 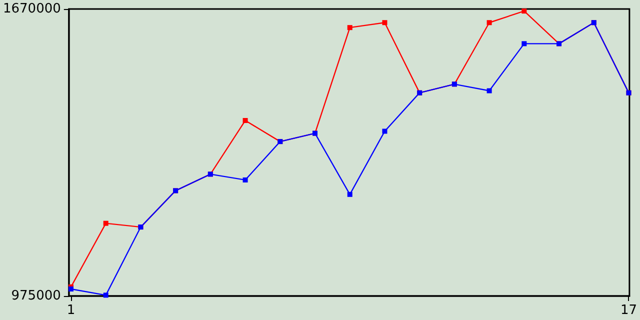 What do you see at coordinates (71, 310) in the screenshot?
I see `x-tick-label: 1` at bounding box center [71, 310].